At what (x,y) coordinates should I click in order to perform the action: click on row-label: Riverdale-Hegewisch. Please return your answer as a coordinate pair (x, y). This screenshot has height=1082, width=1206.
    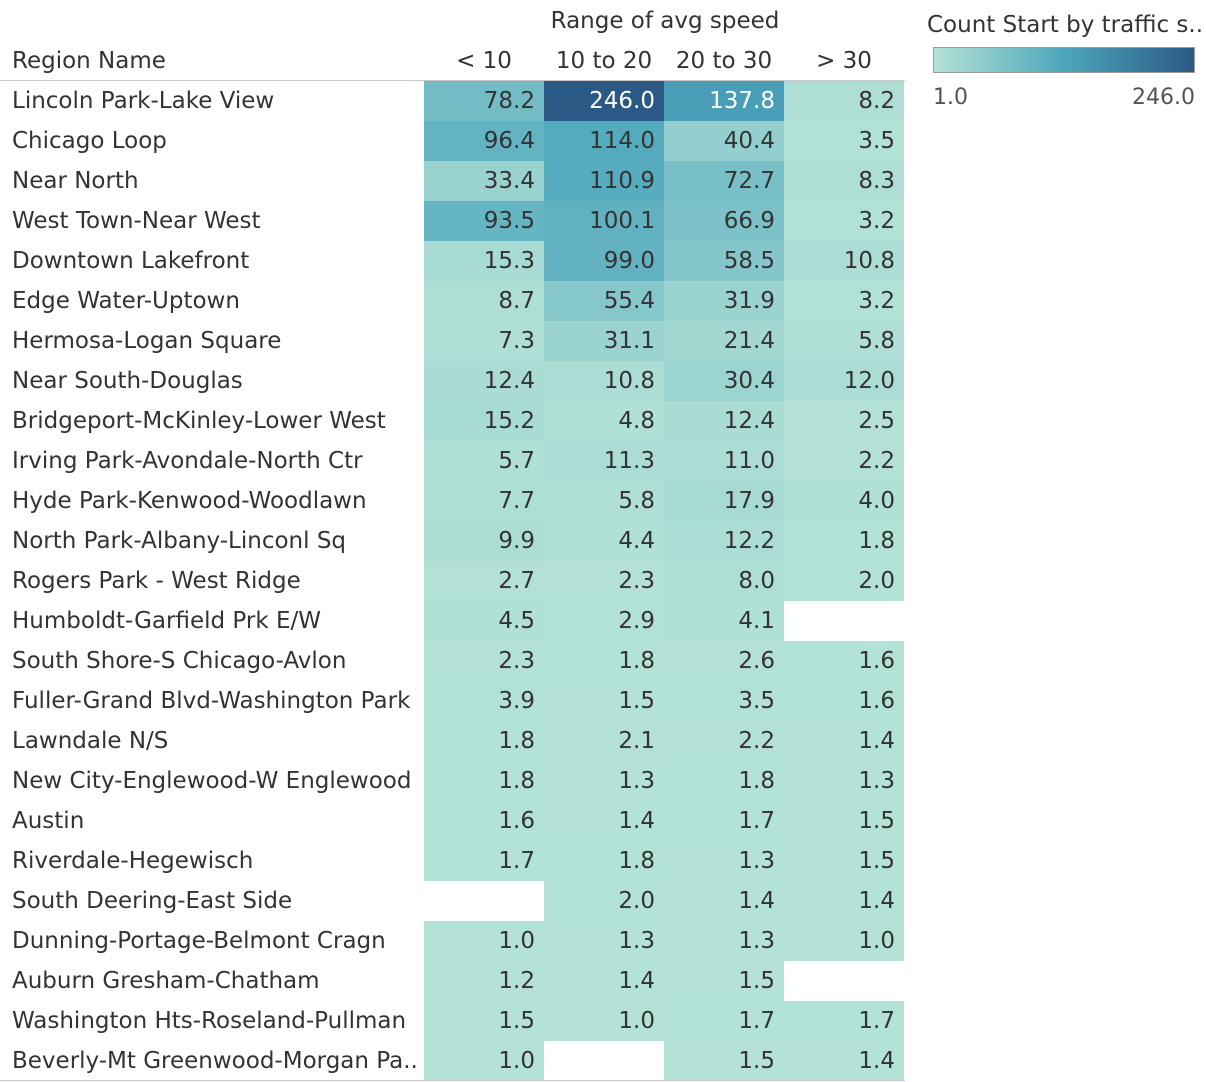
    Looking at the image, I should click on (133, 861).